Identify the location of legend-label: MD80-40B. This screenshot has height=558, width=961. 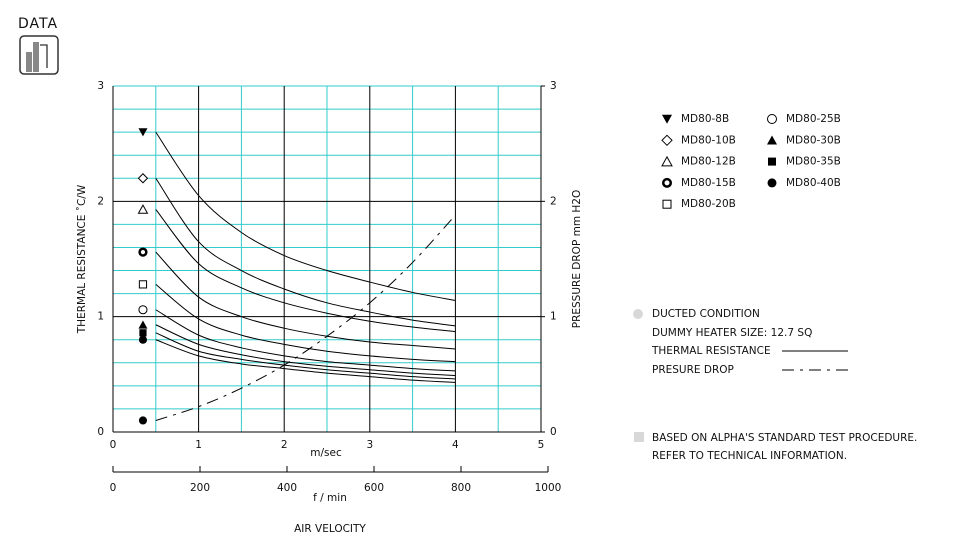
(813, 183).